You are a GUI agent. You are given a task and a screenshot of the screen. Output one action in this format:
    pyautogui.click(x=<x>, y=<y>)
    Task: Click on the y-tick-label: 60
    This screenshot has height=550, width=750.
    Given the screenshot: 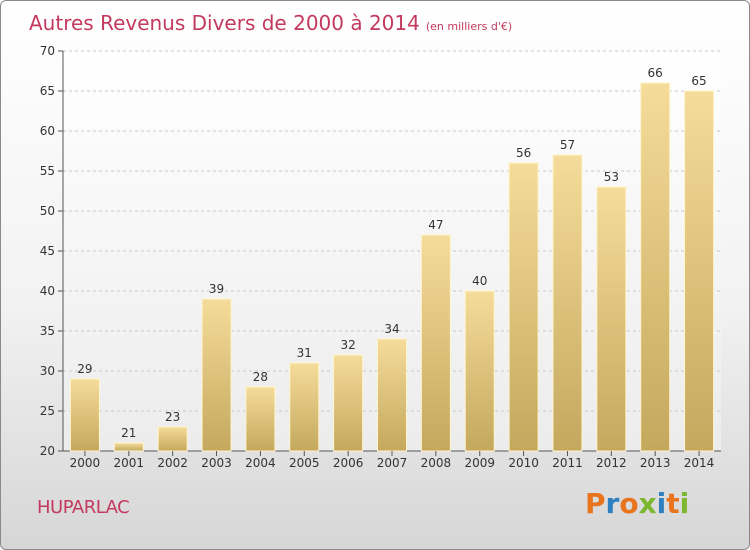 What is the action you would take?
    pyautogui.click(x=47, y=131)
    